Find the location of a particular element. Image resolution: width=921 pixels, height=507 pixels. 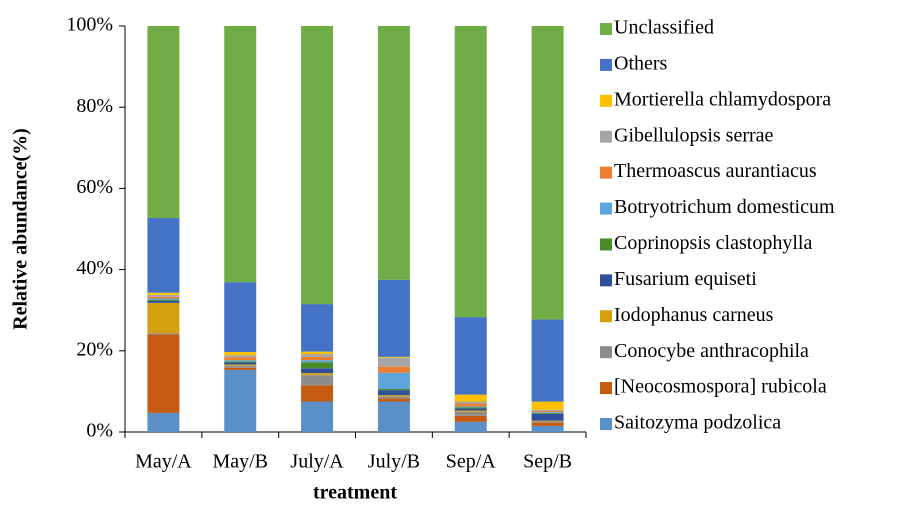

y-tick-label: 20% is located at coordinates (94, 349).